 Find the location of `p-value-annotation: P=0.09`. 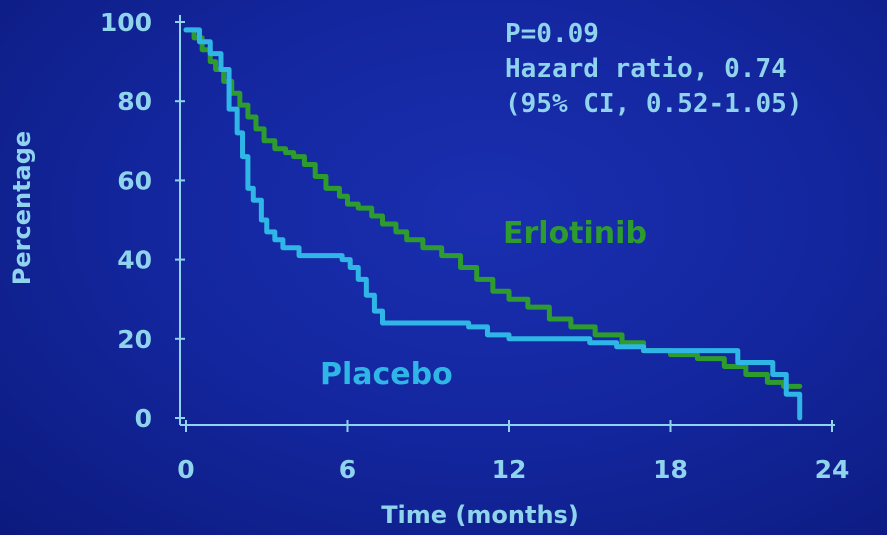

p-value-annotation: P=0.09 is located at coordinates (552, 34).